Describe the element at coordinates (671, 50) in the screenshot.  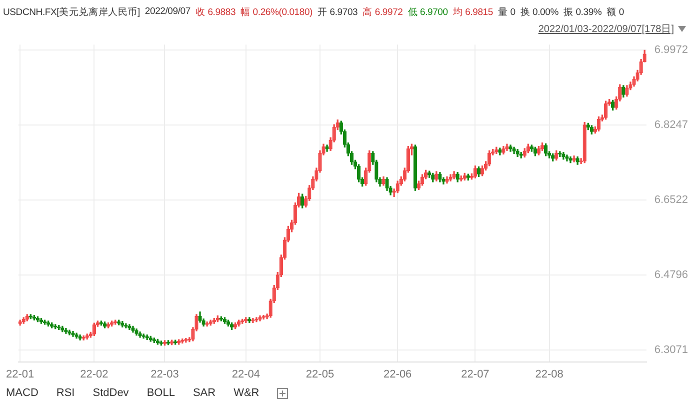
I see `y-tick-label: 6.9972` at that location.